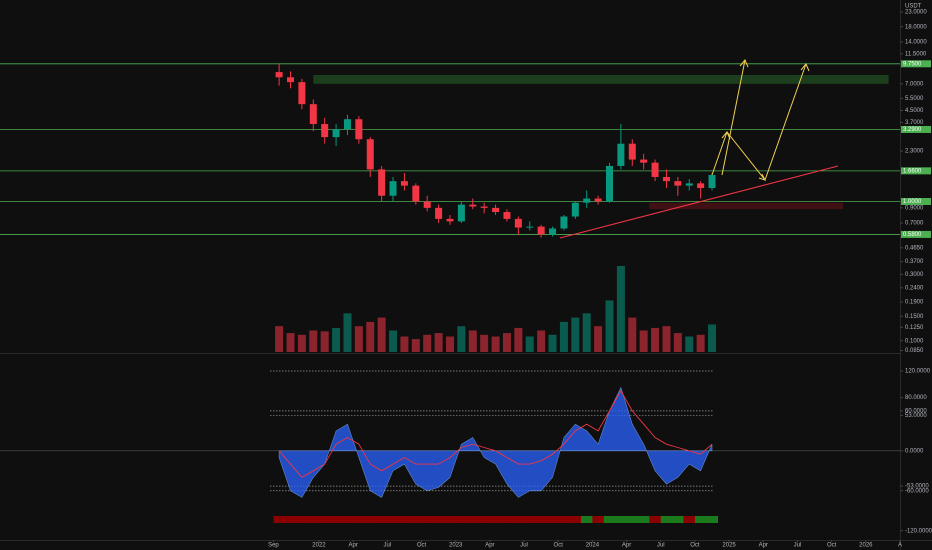 The image size is (932, 550). Describe the element at coordinates (914, 111) in the screenshot. I see `y-tick-label: 4.5000` at that location.